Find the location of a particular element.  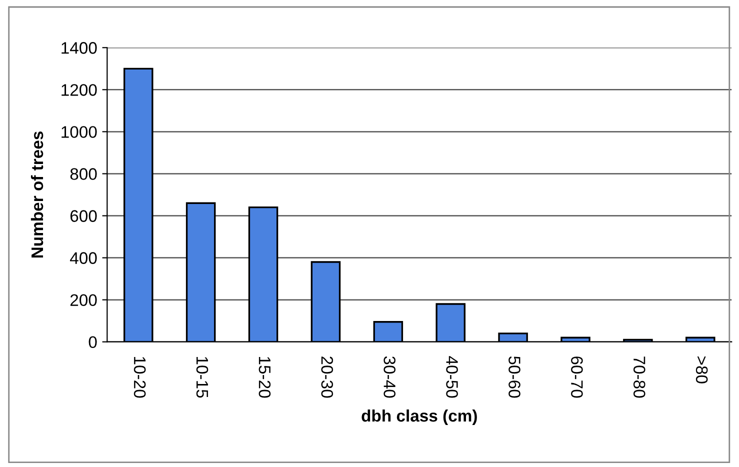

x-tick-label: >80 is located at coordinates (702, 370).